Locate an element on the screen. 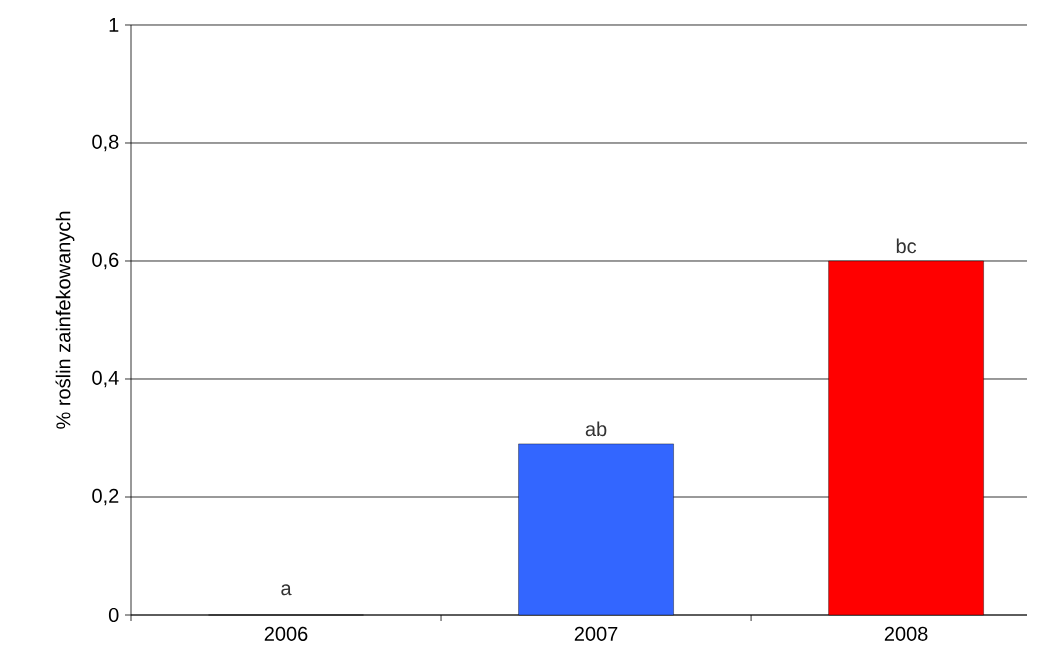 The height and width of the screenshot is (666, 1050). data-label: ab is located at coordinates (596, 429).